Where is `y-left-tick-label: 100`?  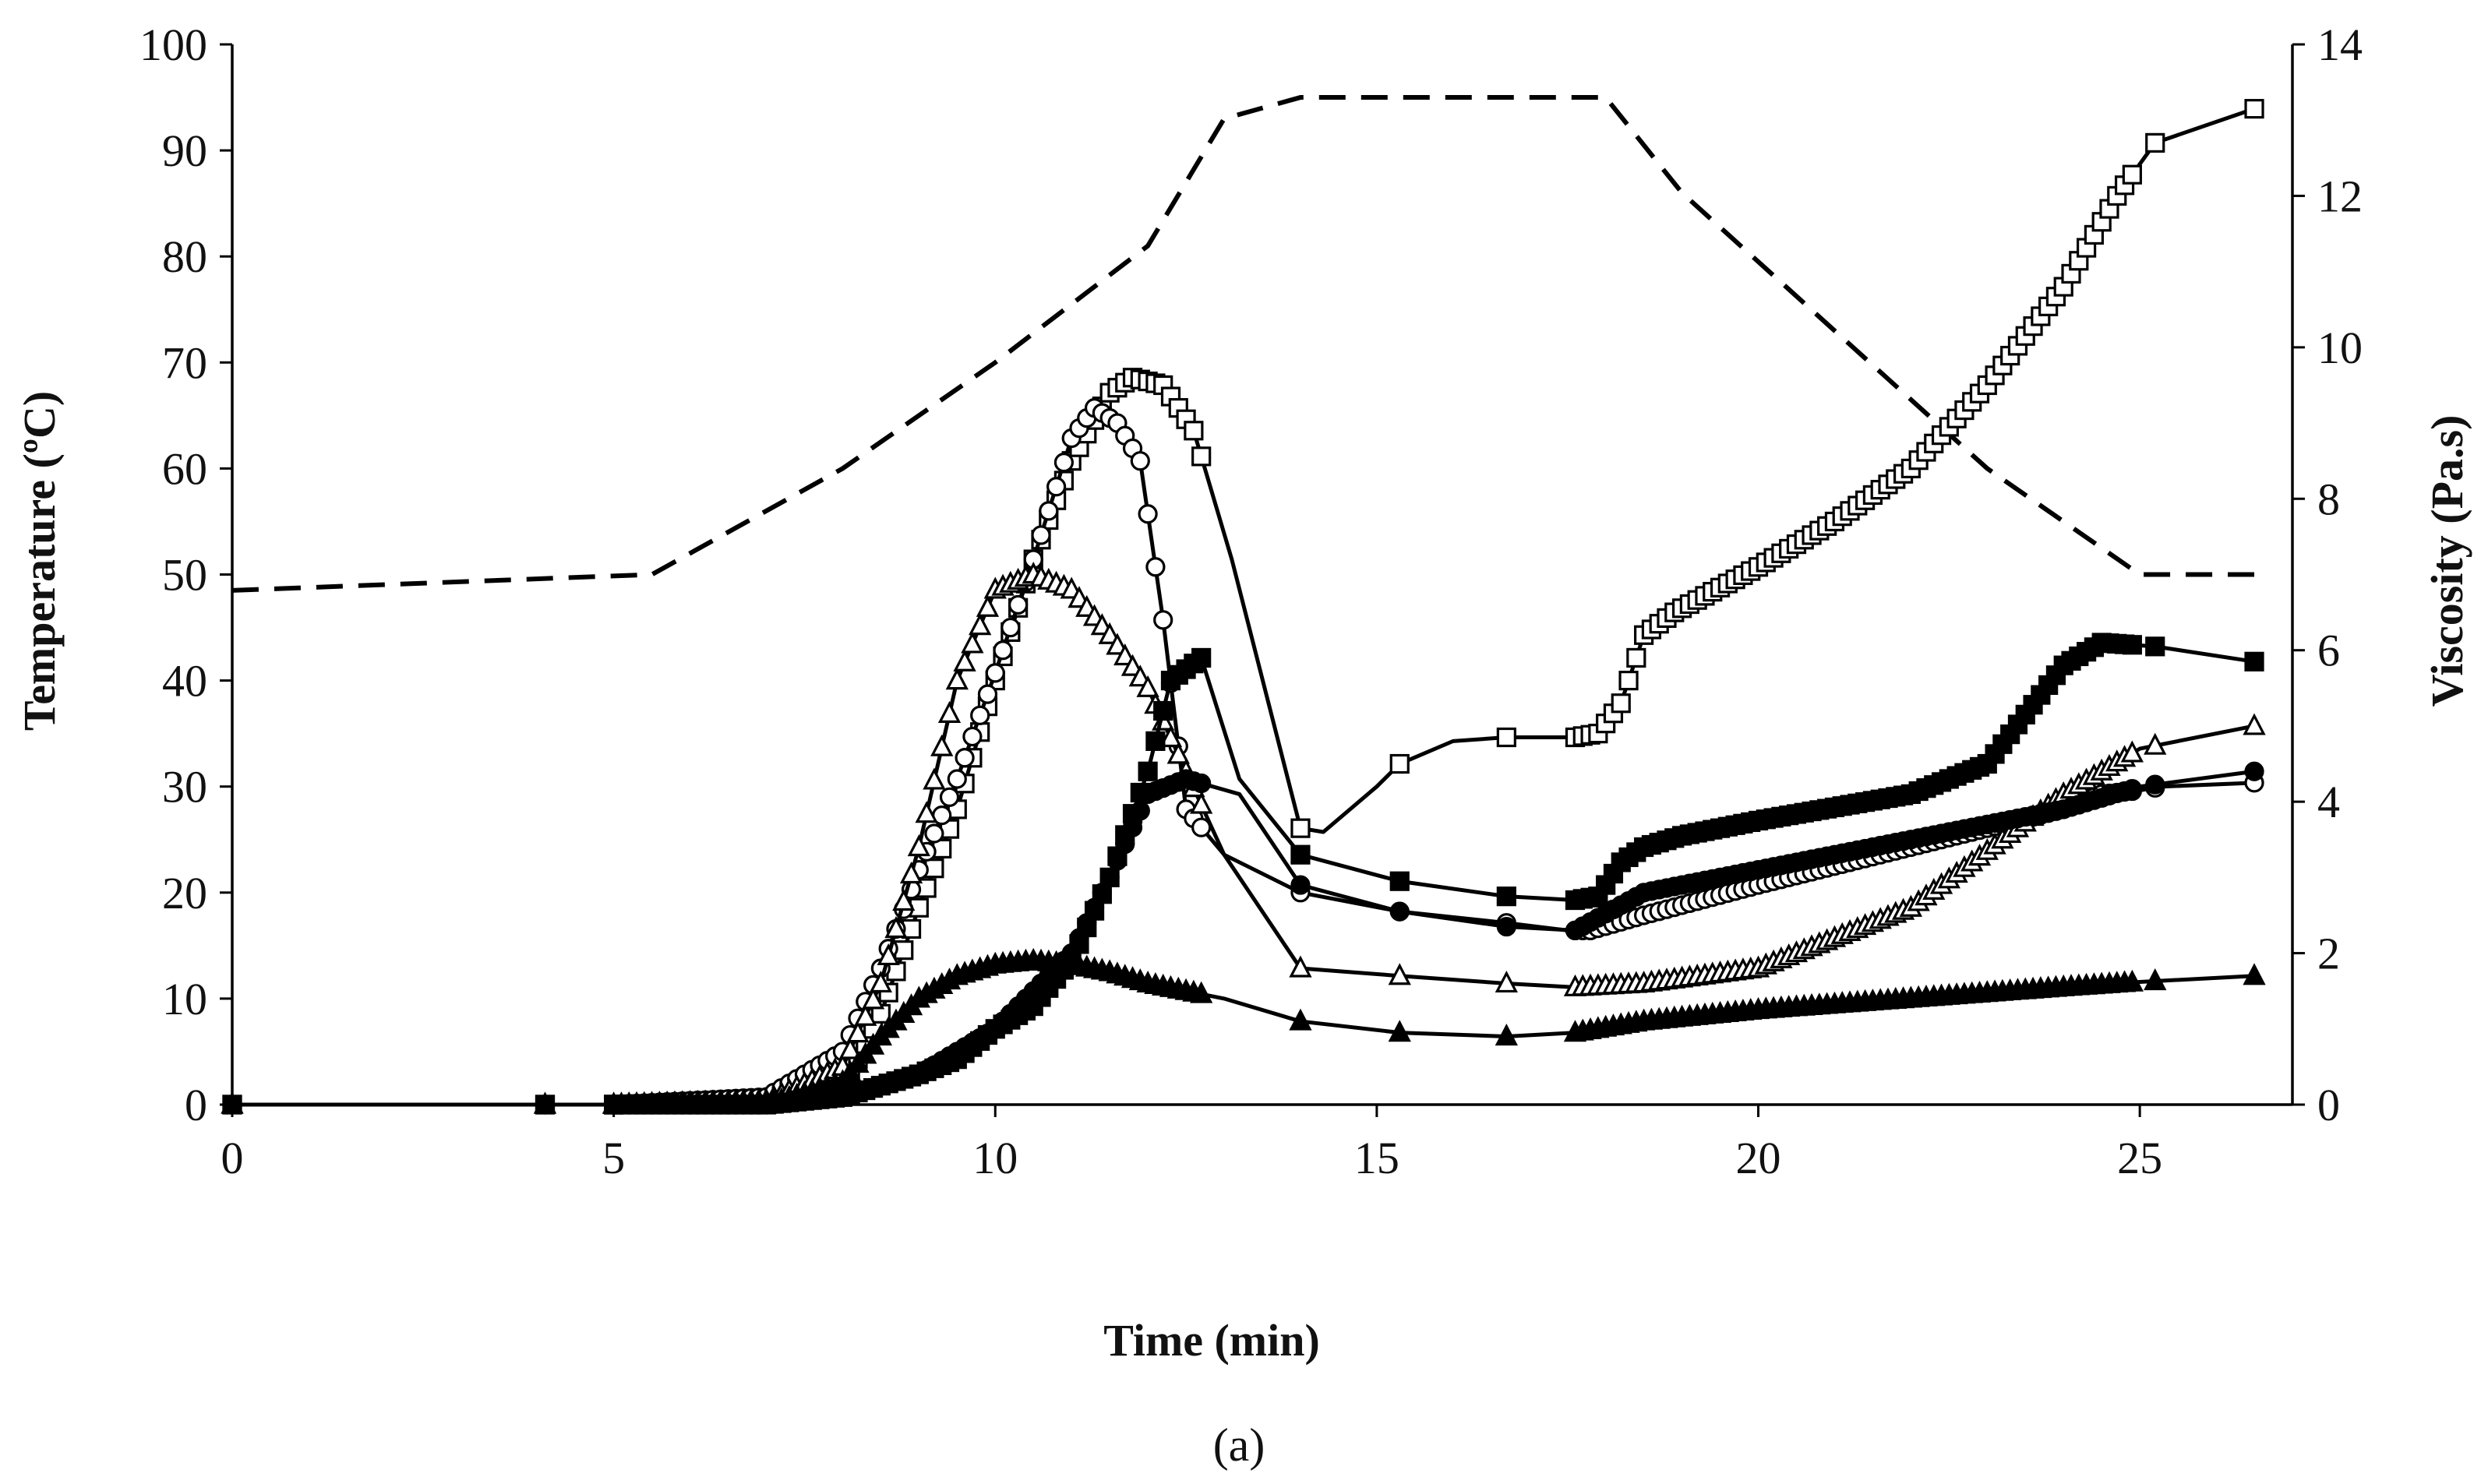
y-left-tick-label: 100 is located at coordinates (173, 44).